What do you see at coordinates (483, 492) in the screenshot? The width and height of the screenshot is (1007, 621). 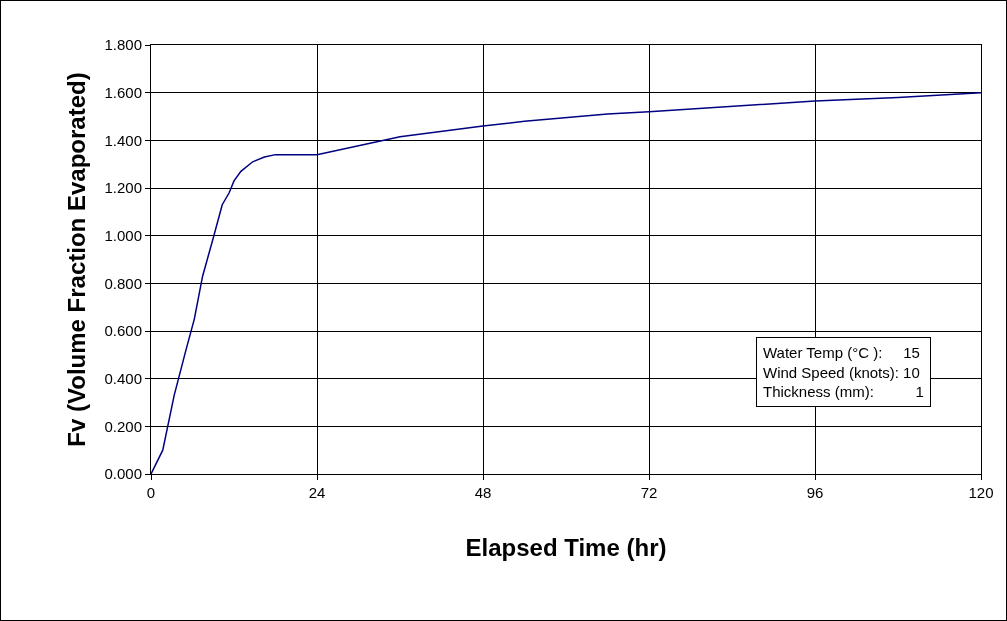 I see `x-tick-label: 48` at bounding box center [483, 492].